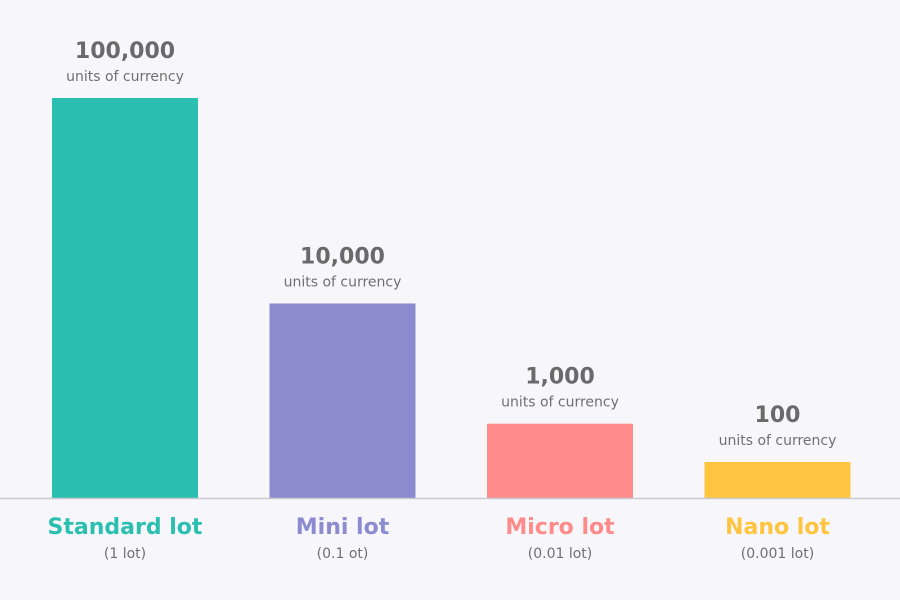  What do you see at coordinates (560, 554) in the screenshot?
I see `category-sublabel: (0.01 lot)` at bounding box center [560, 554].